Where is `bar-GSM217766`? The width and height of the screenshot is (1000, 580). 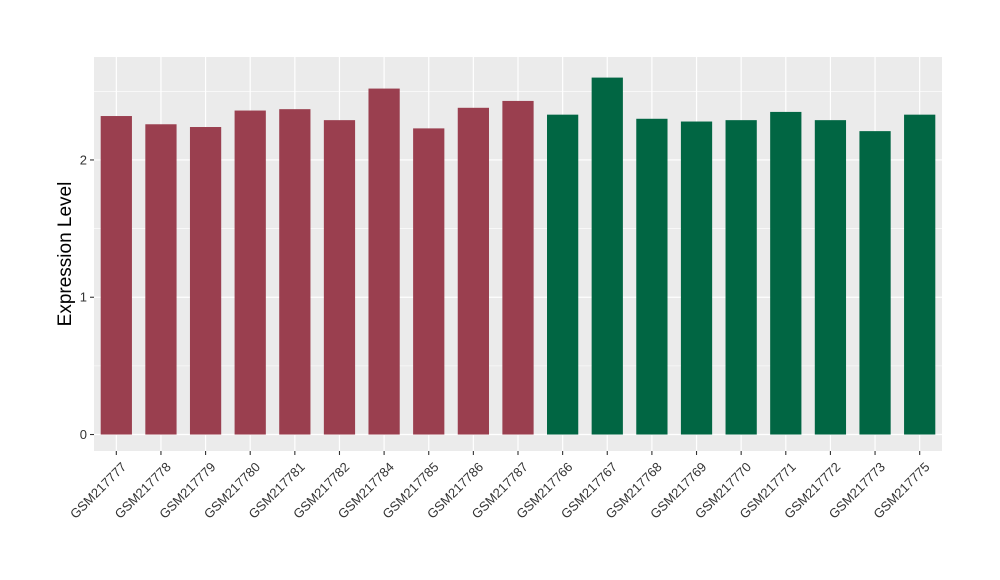 bar-GSM217766 is located at coordinates (563, 274).